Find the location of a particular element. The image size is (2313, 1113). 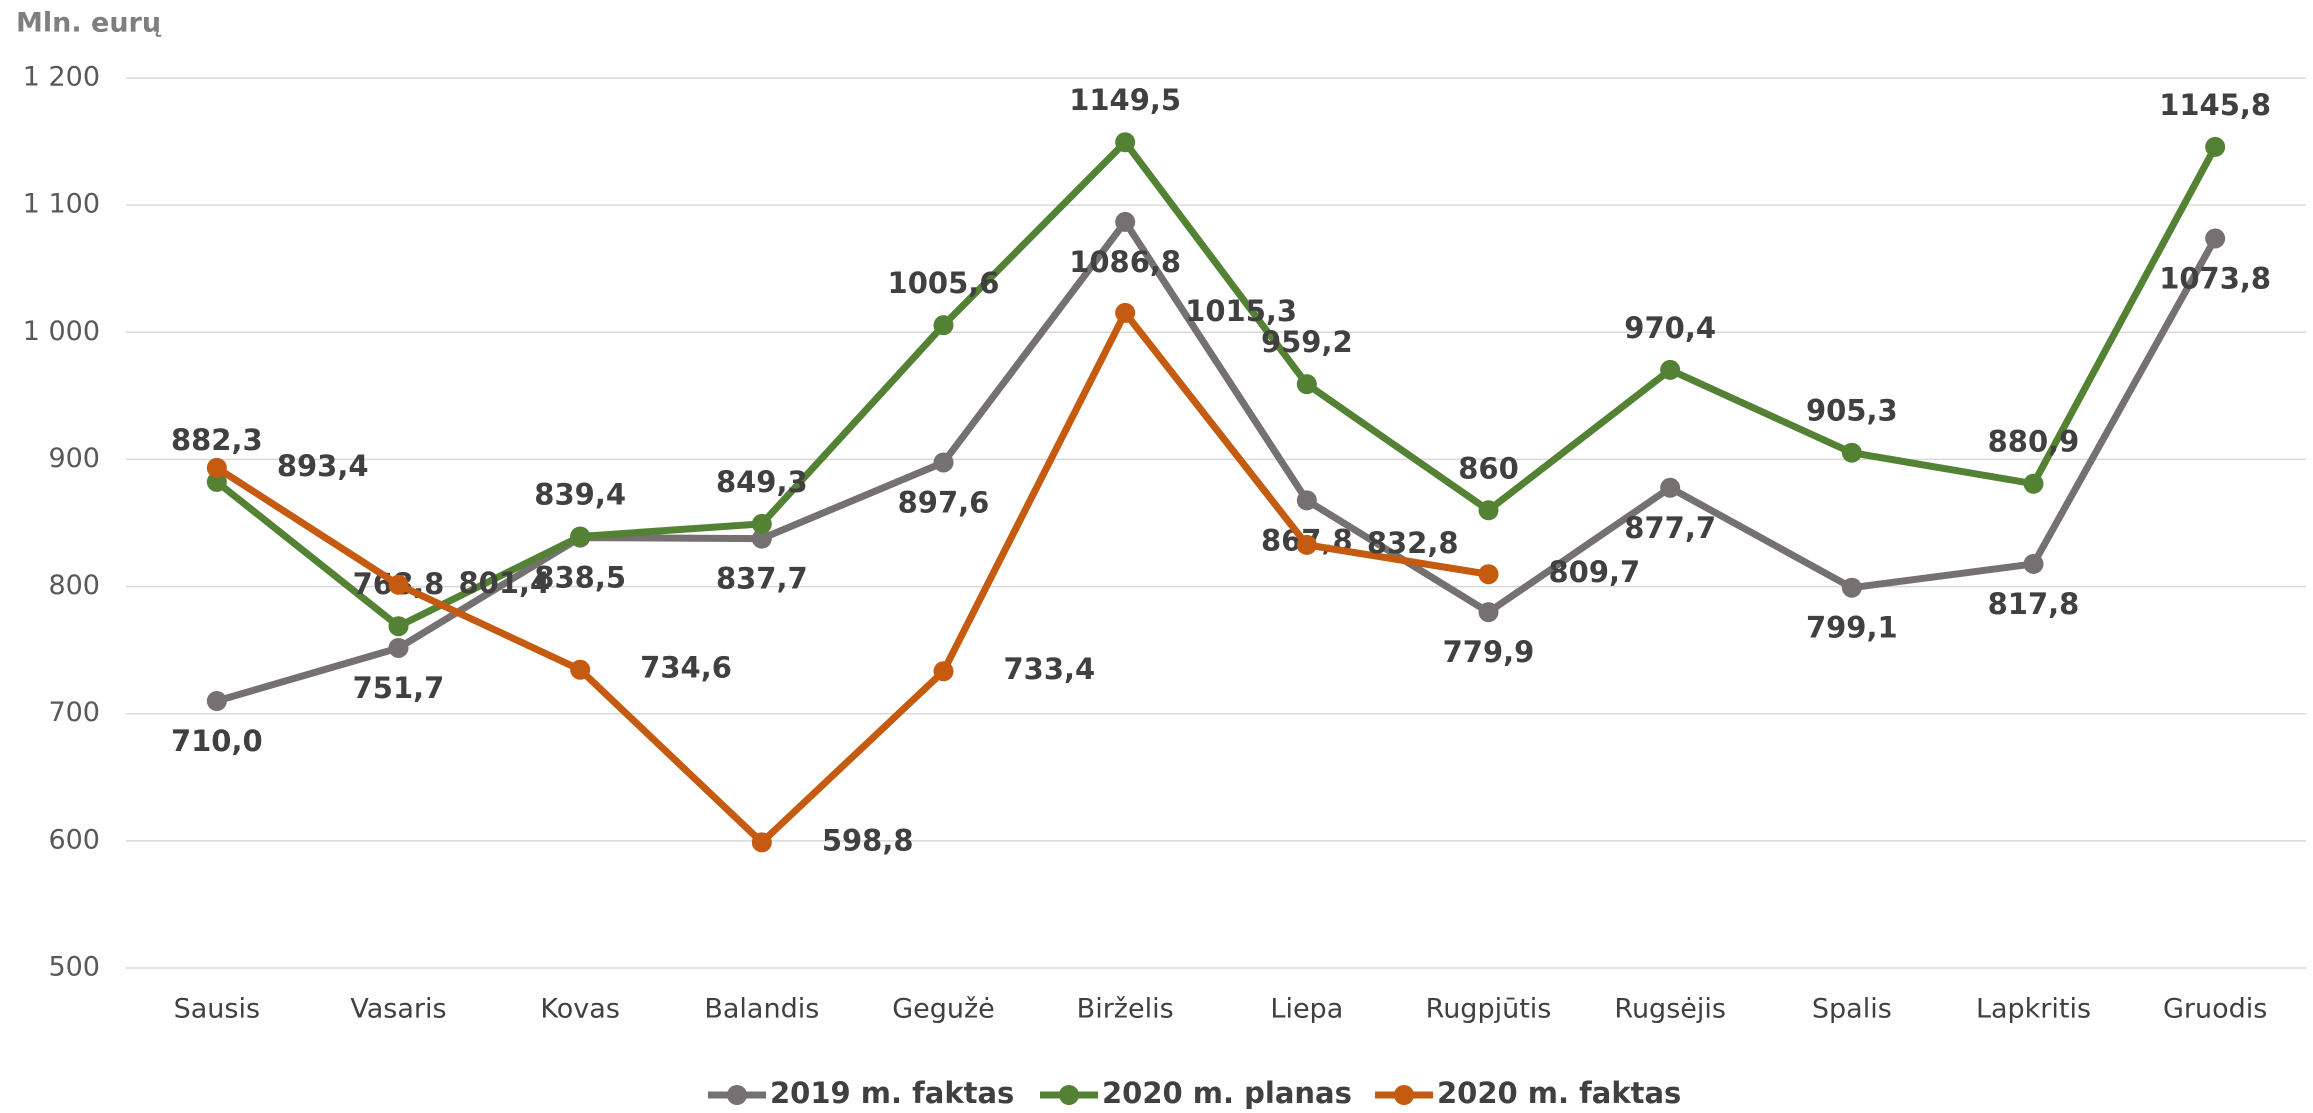

data-label: 880,9 is located at coordinates (2034, 442).